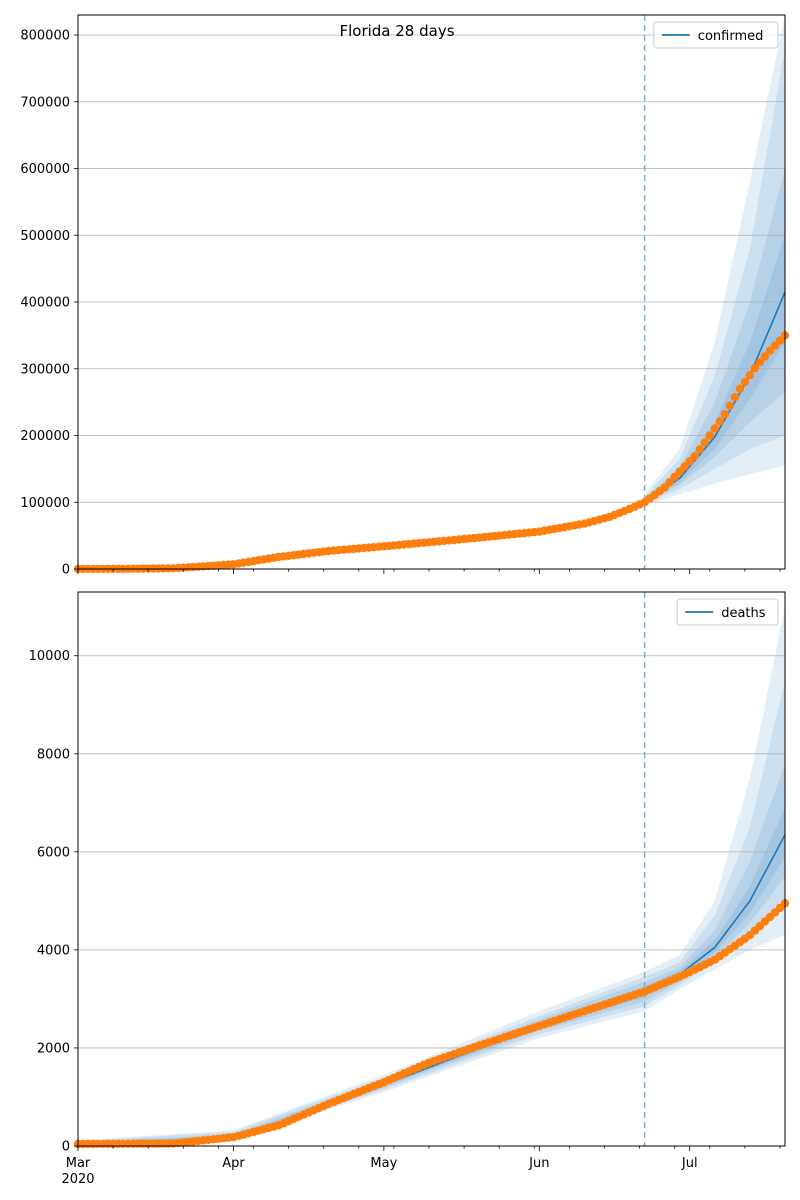 Image resolution: width=800 pixels, height=1200 pixels. What do you see at coordinates (233, 1163) in the screenshot?
I see `deaths-x-tick-label: Apr` at bounding box center [233, 1163].